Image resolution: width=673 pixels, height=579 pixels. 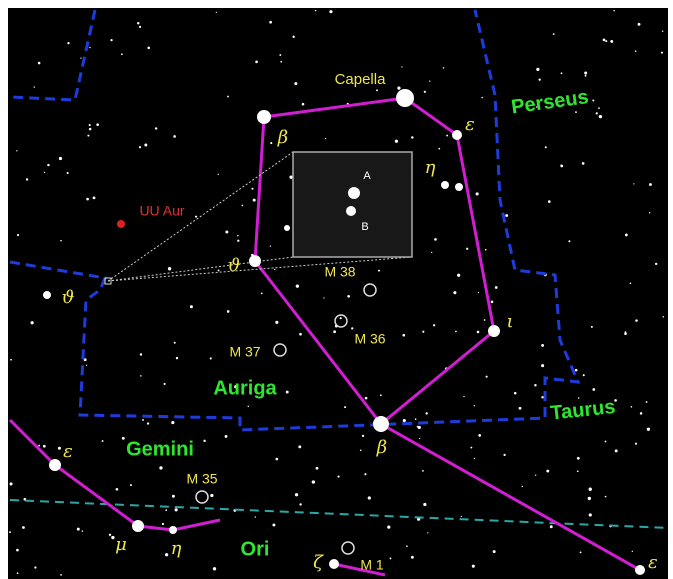 I want to click on label: M 37, so click(x=244, y=352).